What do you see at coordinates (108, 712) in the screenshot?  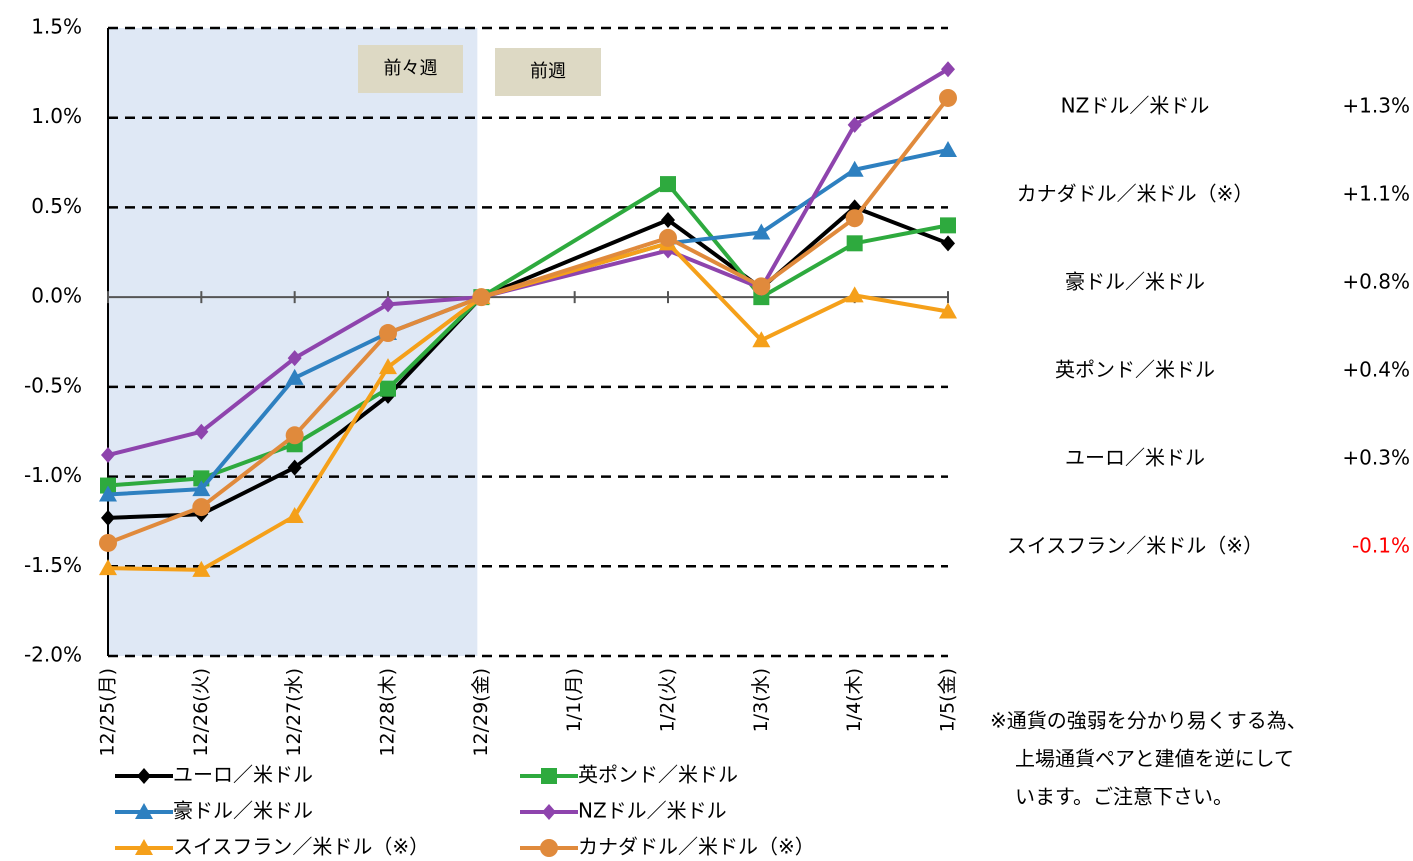 I see `x-tick-label: 12/25(月)` at bounding box center [108, 712].